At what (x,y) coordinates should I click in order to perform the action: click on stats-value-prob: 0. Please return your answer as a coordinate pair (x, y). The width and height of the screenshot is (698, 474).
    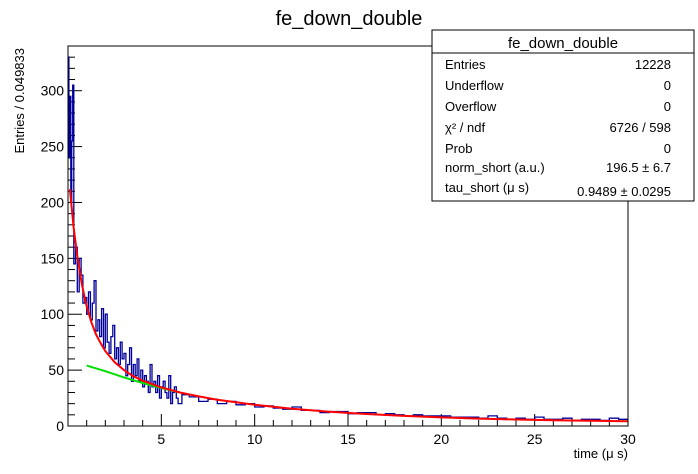
    Looking at the image, I should click on (667, 148).